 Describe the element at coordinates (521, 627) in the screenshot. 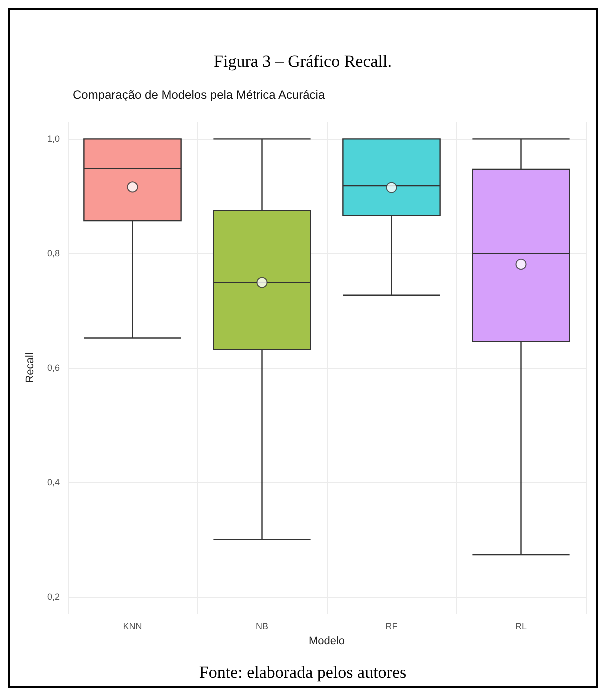

I see `x-tick-label: RL` at that location.